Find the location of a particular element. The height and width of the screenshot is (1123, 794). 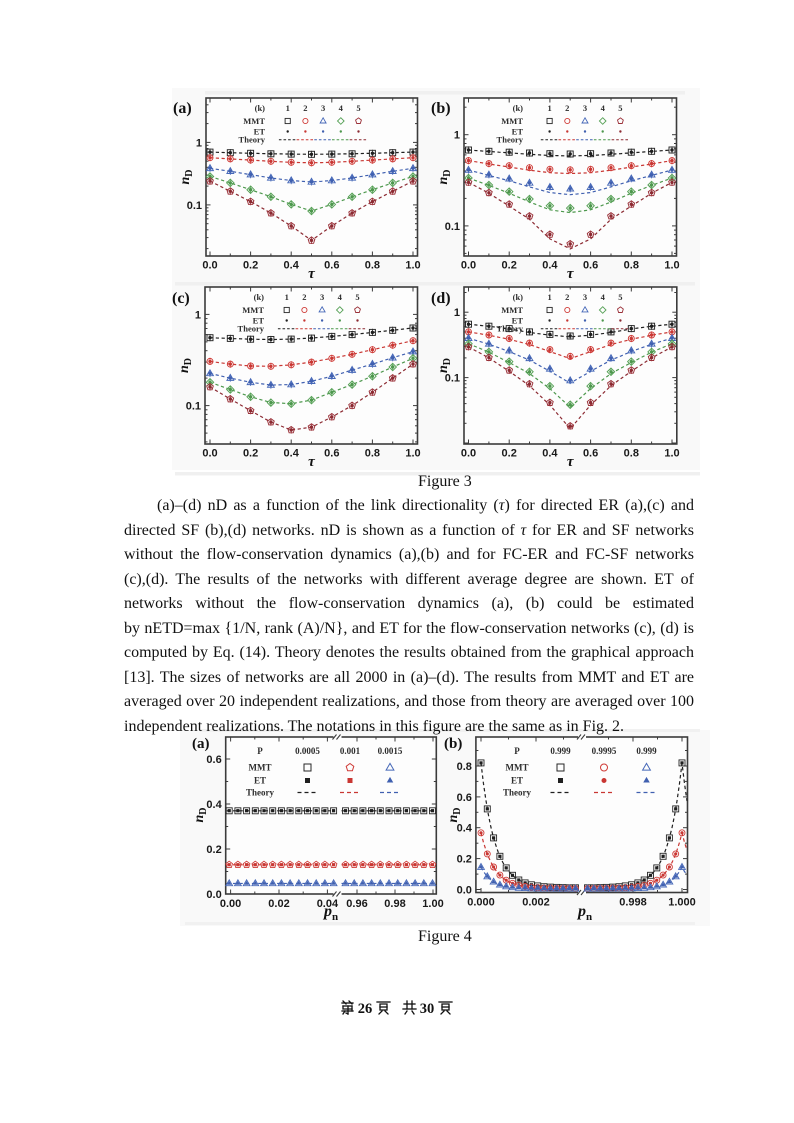

svg-text: 0.998 is located at coordinates (633, 903).